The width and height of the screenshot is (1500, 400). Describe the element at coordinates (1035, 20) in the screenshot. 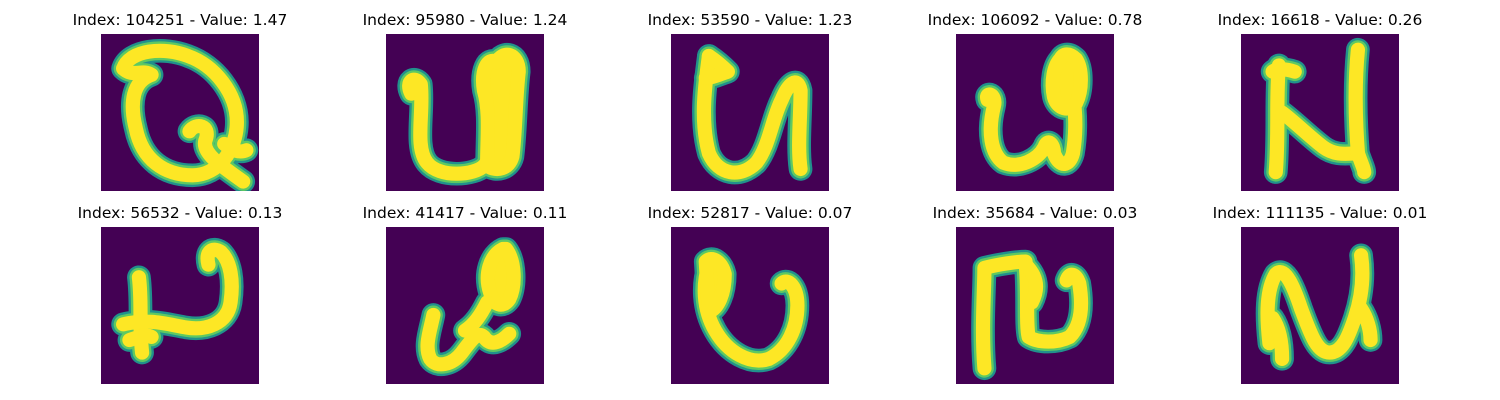

I see `panel-title: Index: 106092 - Value: 0.78` at that location.